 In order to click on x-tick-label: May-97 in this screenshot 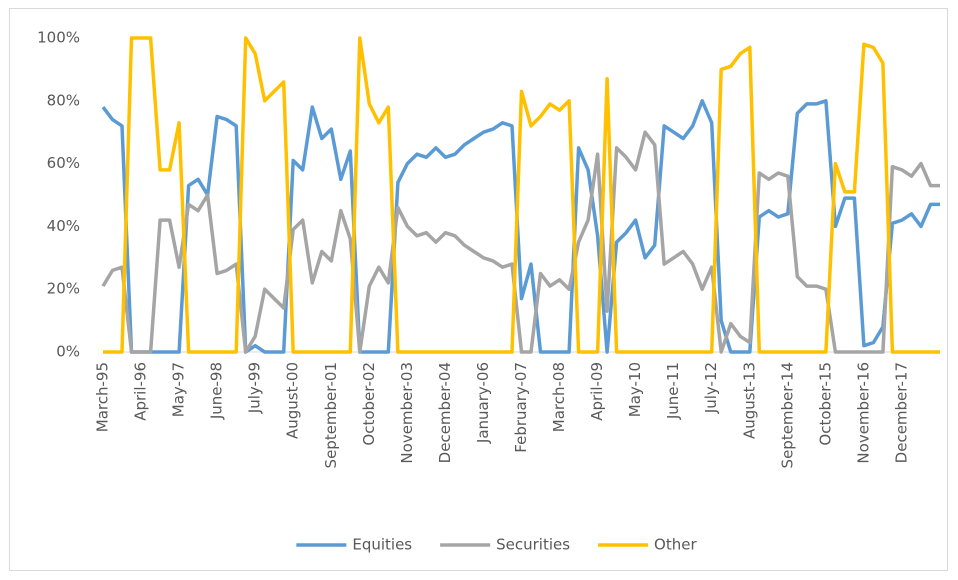, I will do `click(179, 389)`.